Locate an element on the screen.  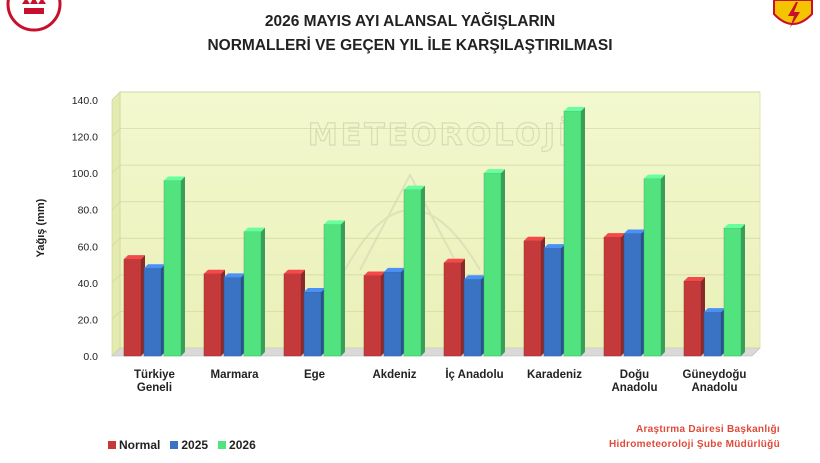
legend-item-2025: 2025 is located at coordinates (189, 445).